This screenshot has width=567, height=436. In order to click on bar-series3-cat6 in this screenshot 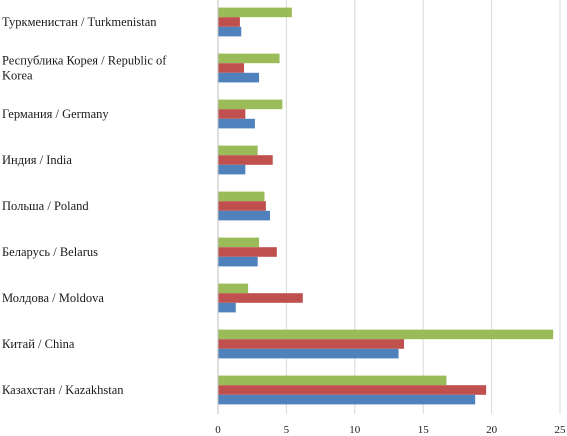, I will do `click(238, 261)`.